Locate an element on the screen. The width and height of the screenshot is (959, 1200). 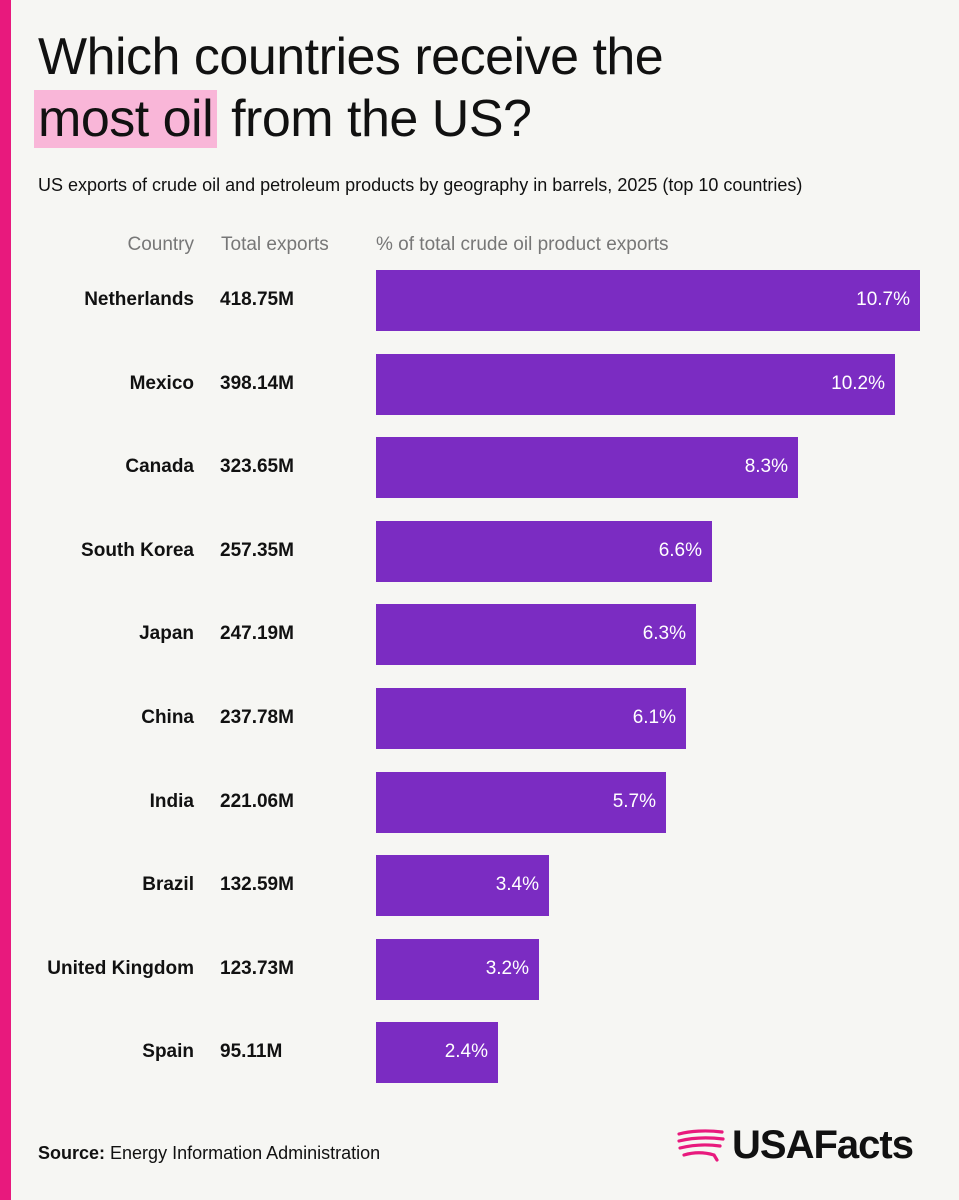
country-label: United Kingdom is located at coordinates (120, 968).